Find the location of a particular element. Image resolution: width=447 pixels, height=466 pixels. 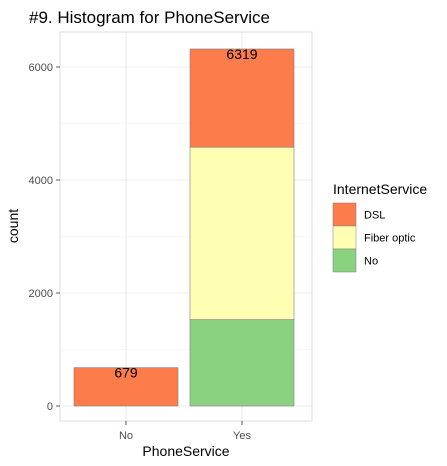

legend-title: InternetService is located at coordinates (380, 189).